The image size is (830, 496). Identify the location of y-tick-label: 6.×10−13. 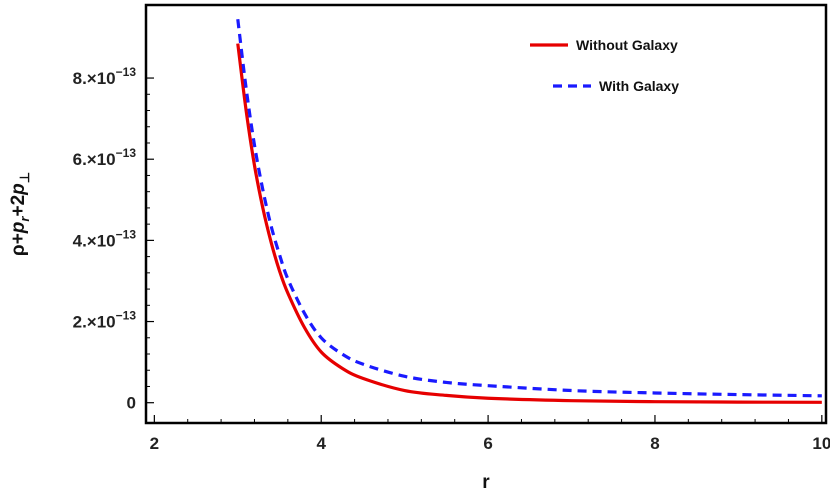
(105, 157).